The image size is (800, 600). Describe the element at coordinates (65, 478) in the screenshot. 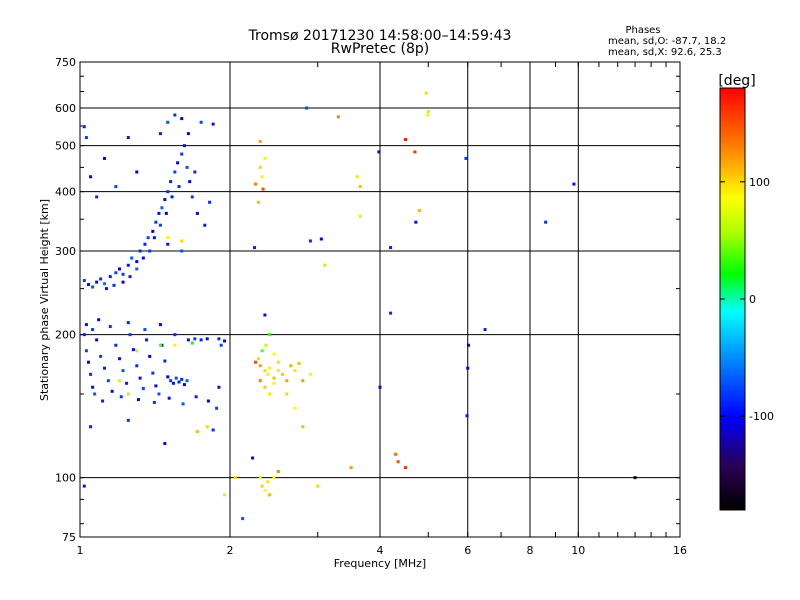

I see `y-tick-label: 100` at that location.